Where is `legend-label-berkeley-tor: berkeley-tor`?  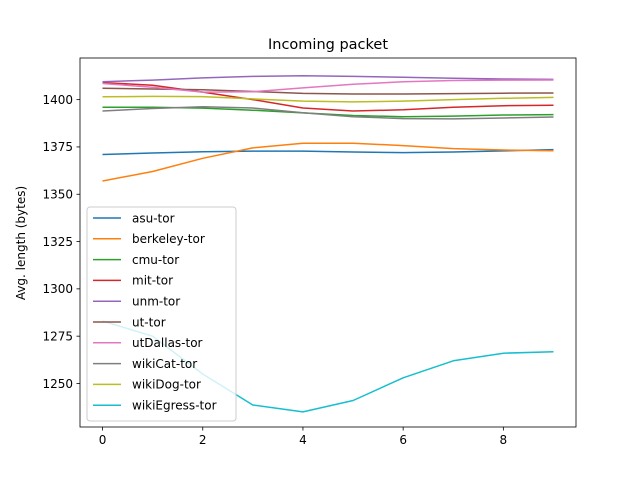 legend-label-berkeley-tor: berkeley-tor is located at coordinates (168, 239).